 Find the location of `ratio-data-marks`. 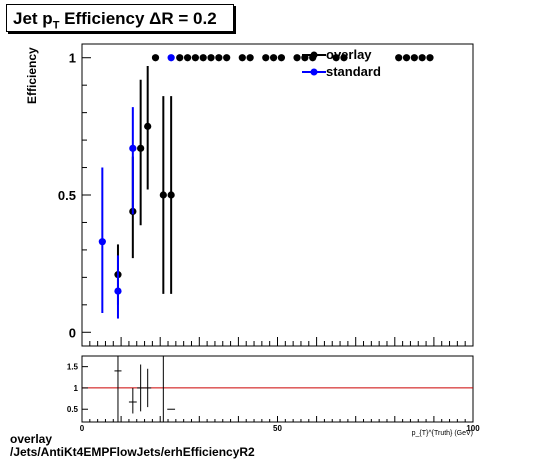

ratio-data-marks is located at coordinates (145, 389).